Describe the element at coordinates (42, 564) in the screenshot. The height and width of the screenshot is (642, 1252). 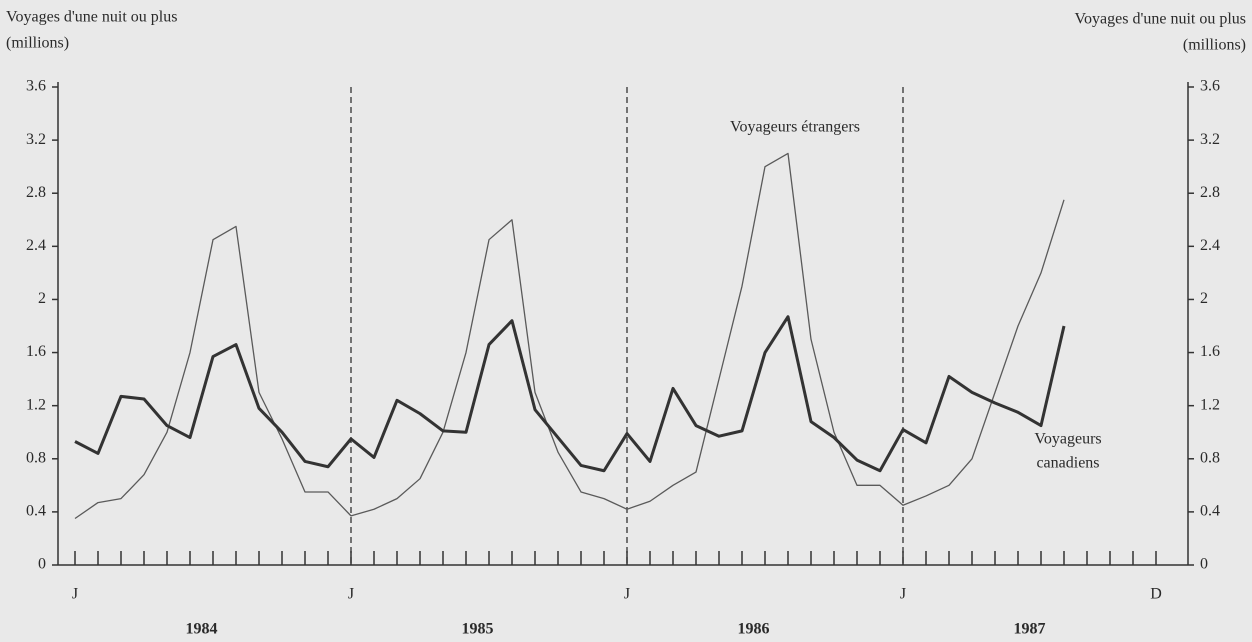
I see `y-tick-label: 0` at that location.